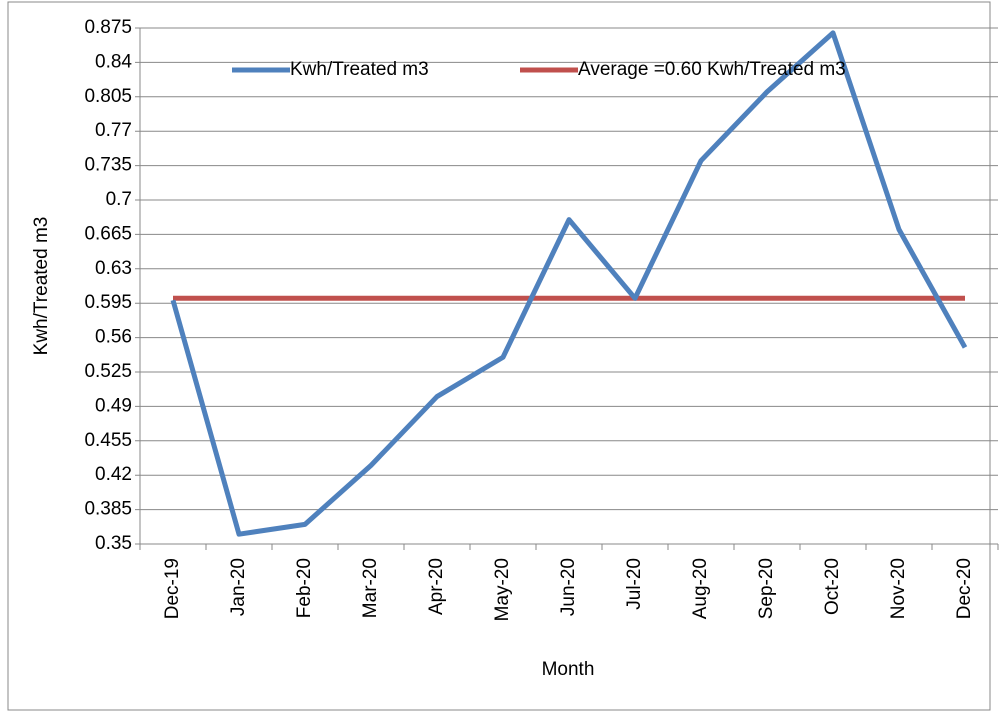 The width and height of the screenshot is (999, 715). I want to click on y-tick-label: 0.77, so click(113, 130).